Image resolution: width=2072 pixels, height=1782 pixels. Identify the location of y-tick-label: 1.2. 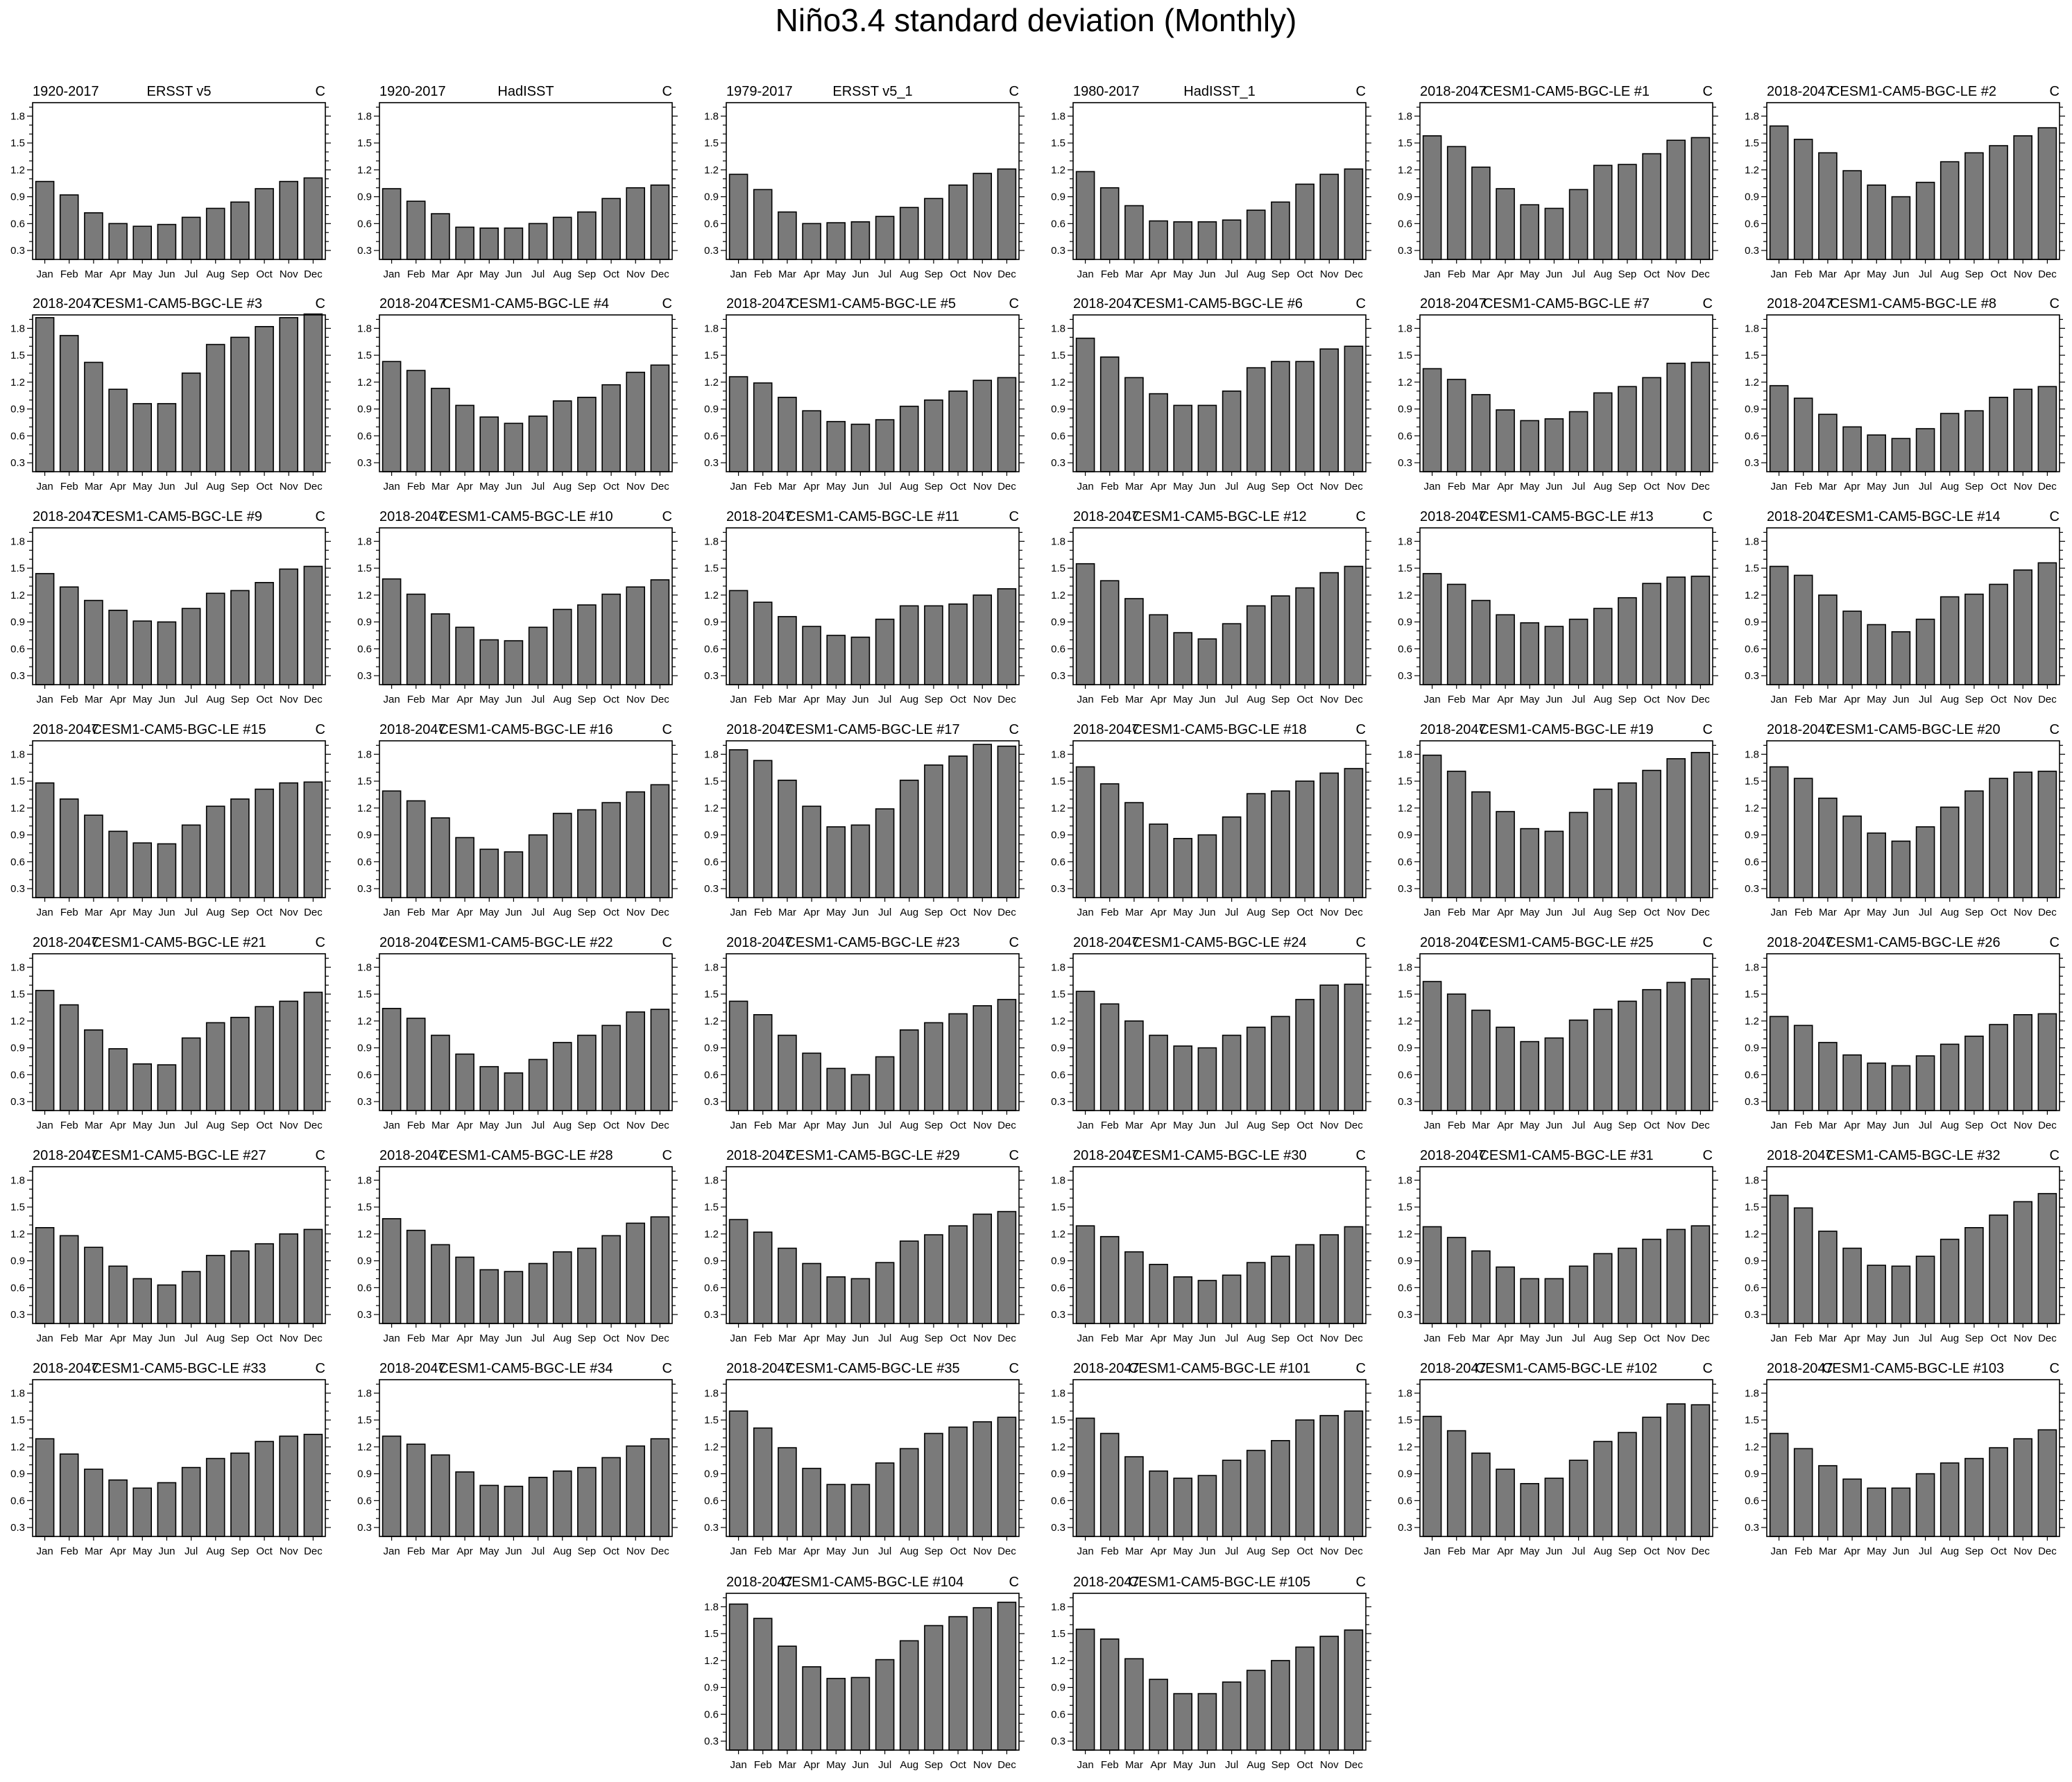
(1058, 1021).